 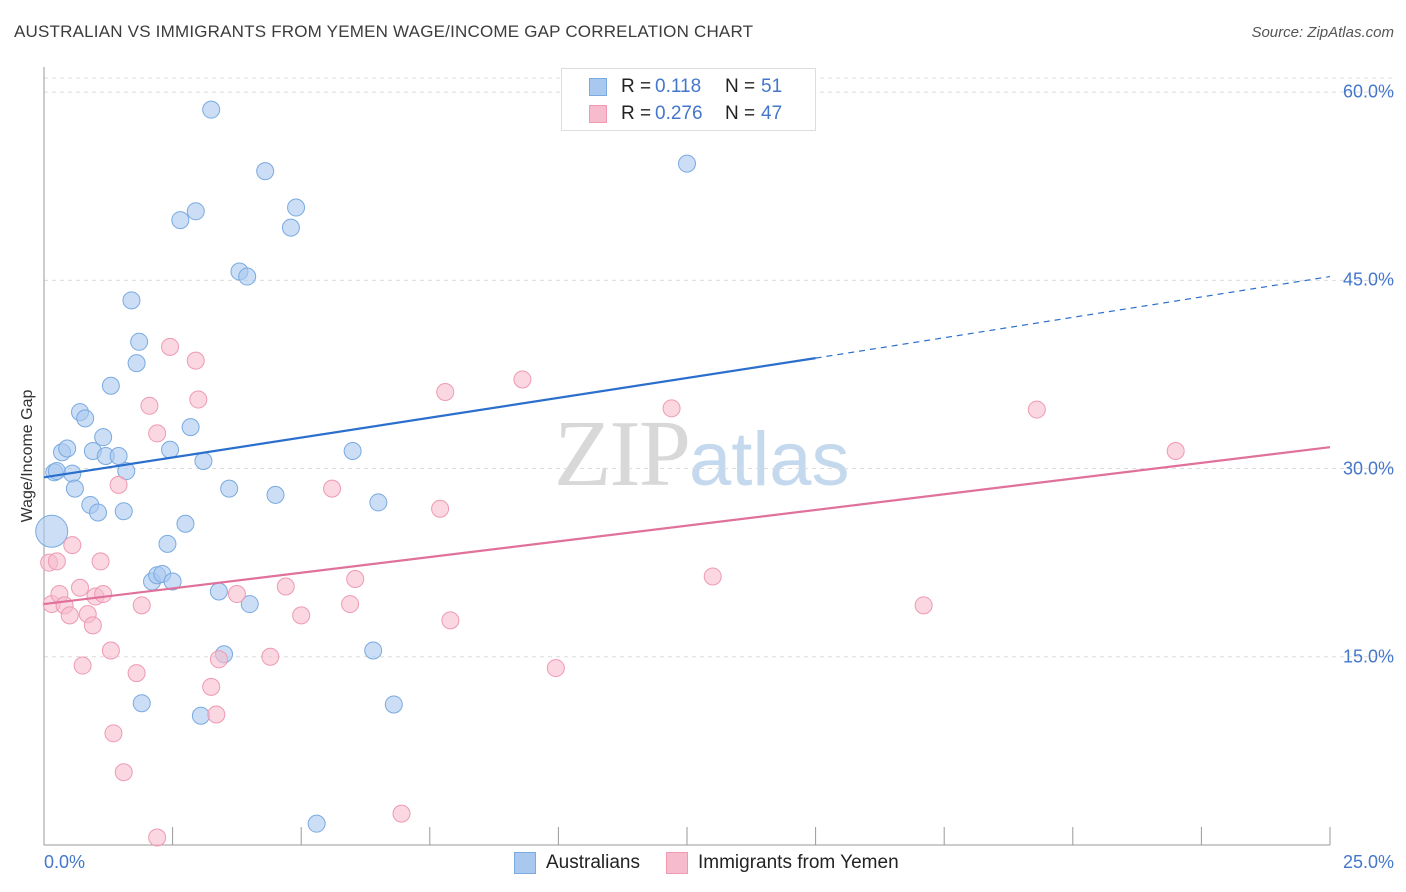 I want to click on x-tick-label-min: 0.0%, so click(x=65, y=862).